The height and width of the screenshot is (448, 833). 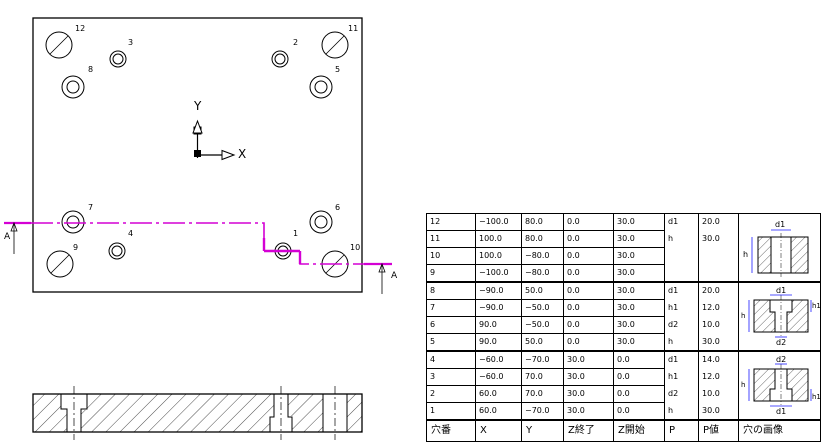 What do you see at coordinates (337, 207) in the screenshot?
I see `hole-number-6: 6` at bounding box center [337, 207].